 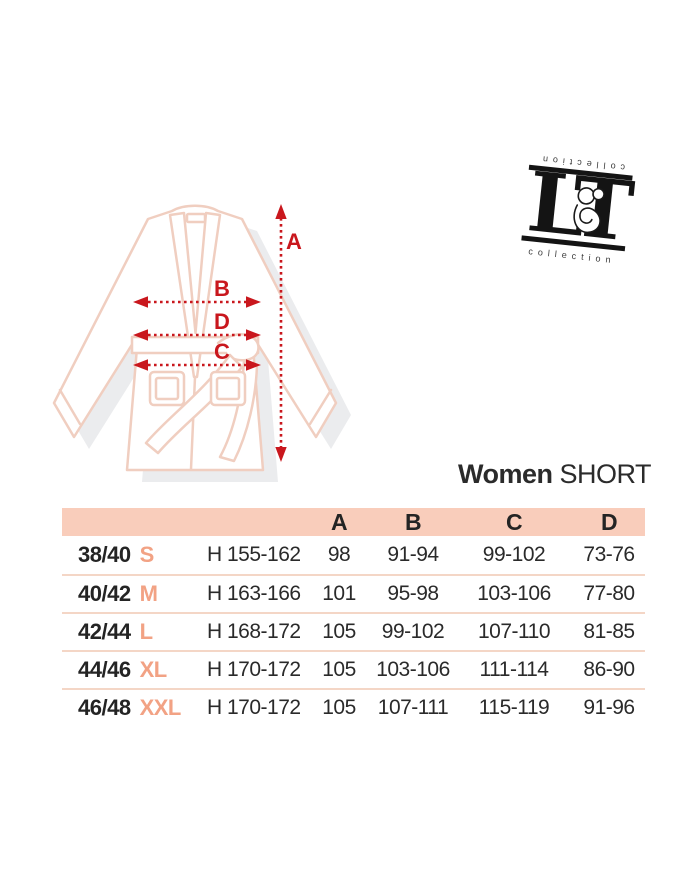 What do you see at coordinates (167, 388) in the screenshot?
I see `left-pocket-inner` at bounding box center [167, 388].